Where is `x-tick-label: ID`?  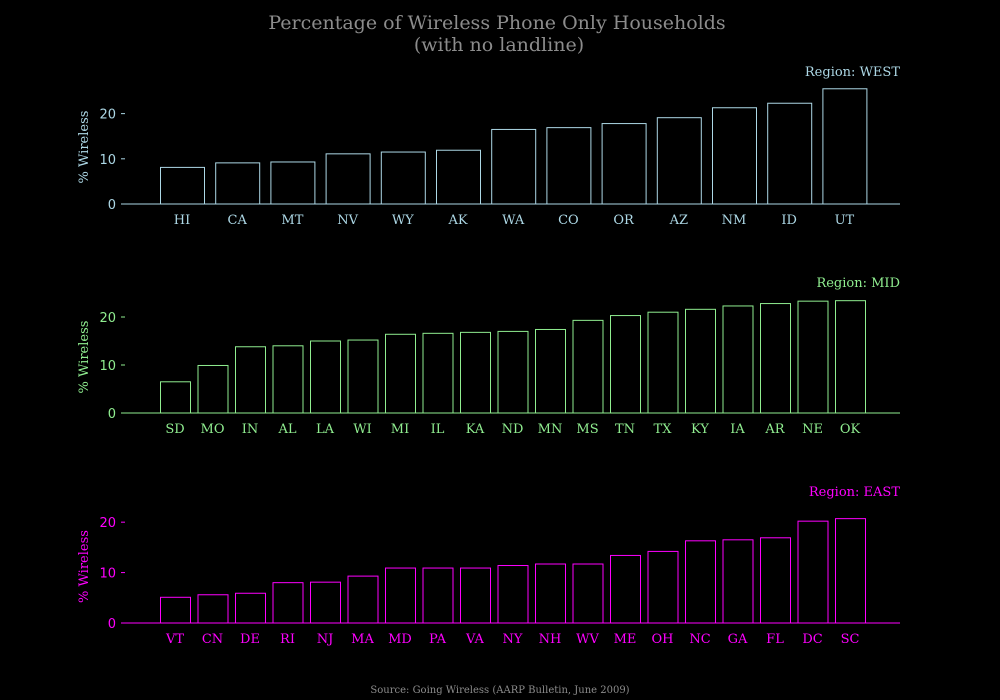 x-tick-label: ID is located at coordinates (789, 220).